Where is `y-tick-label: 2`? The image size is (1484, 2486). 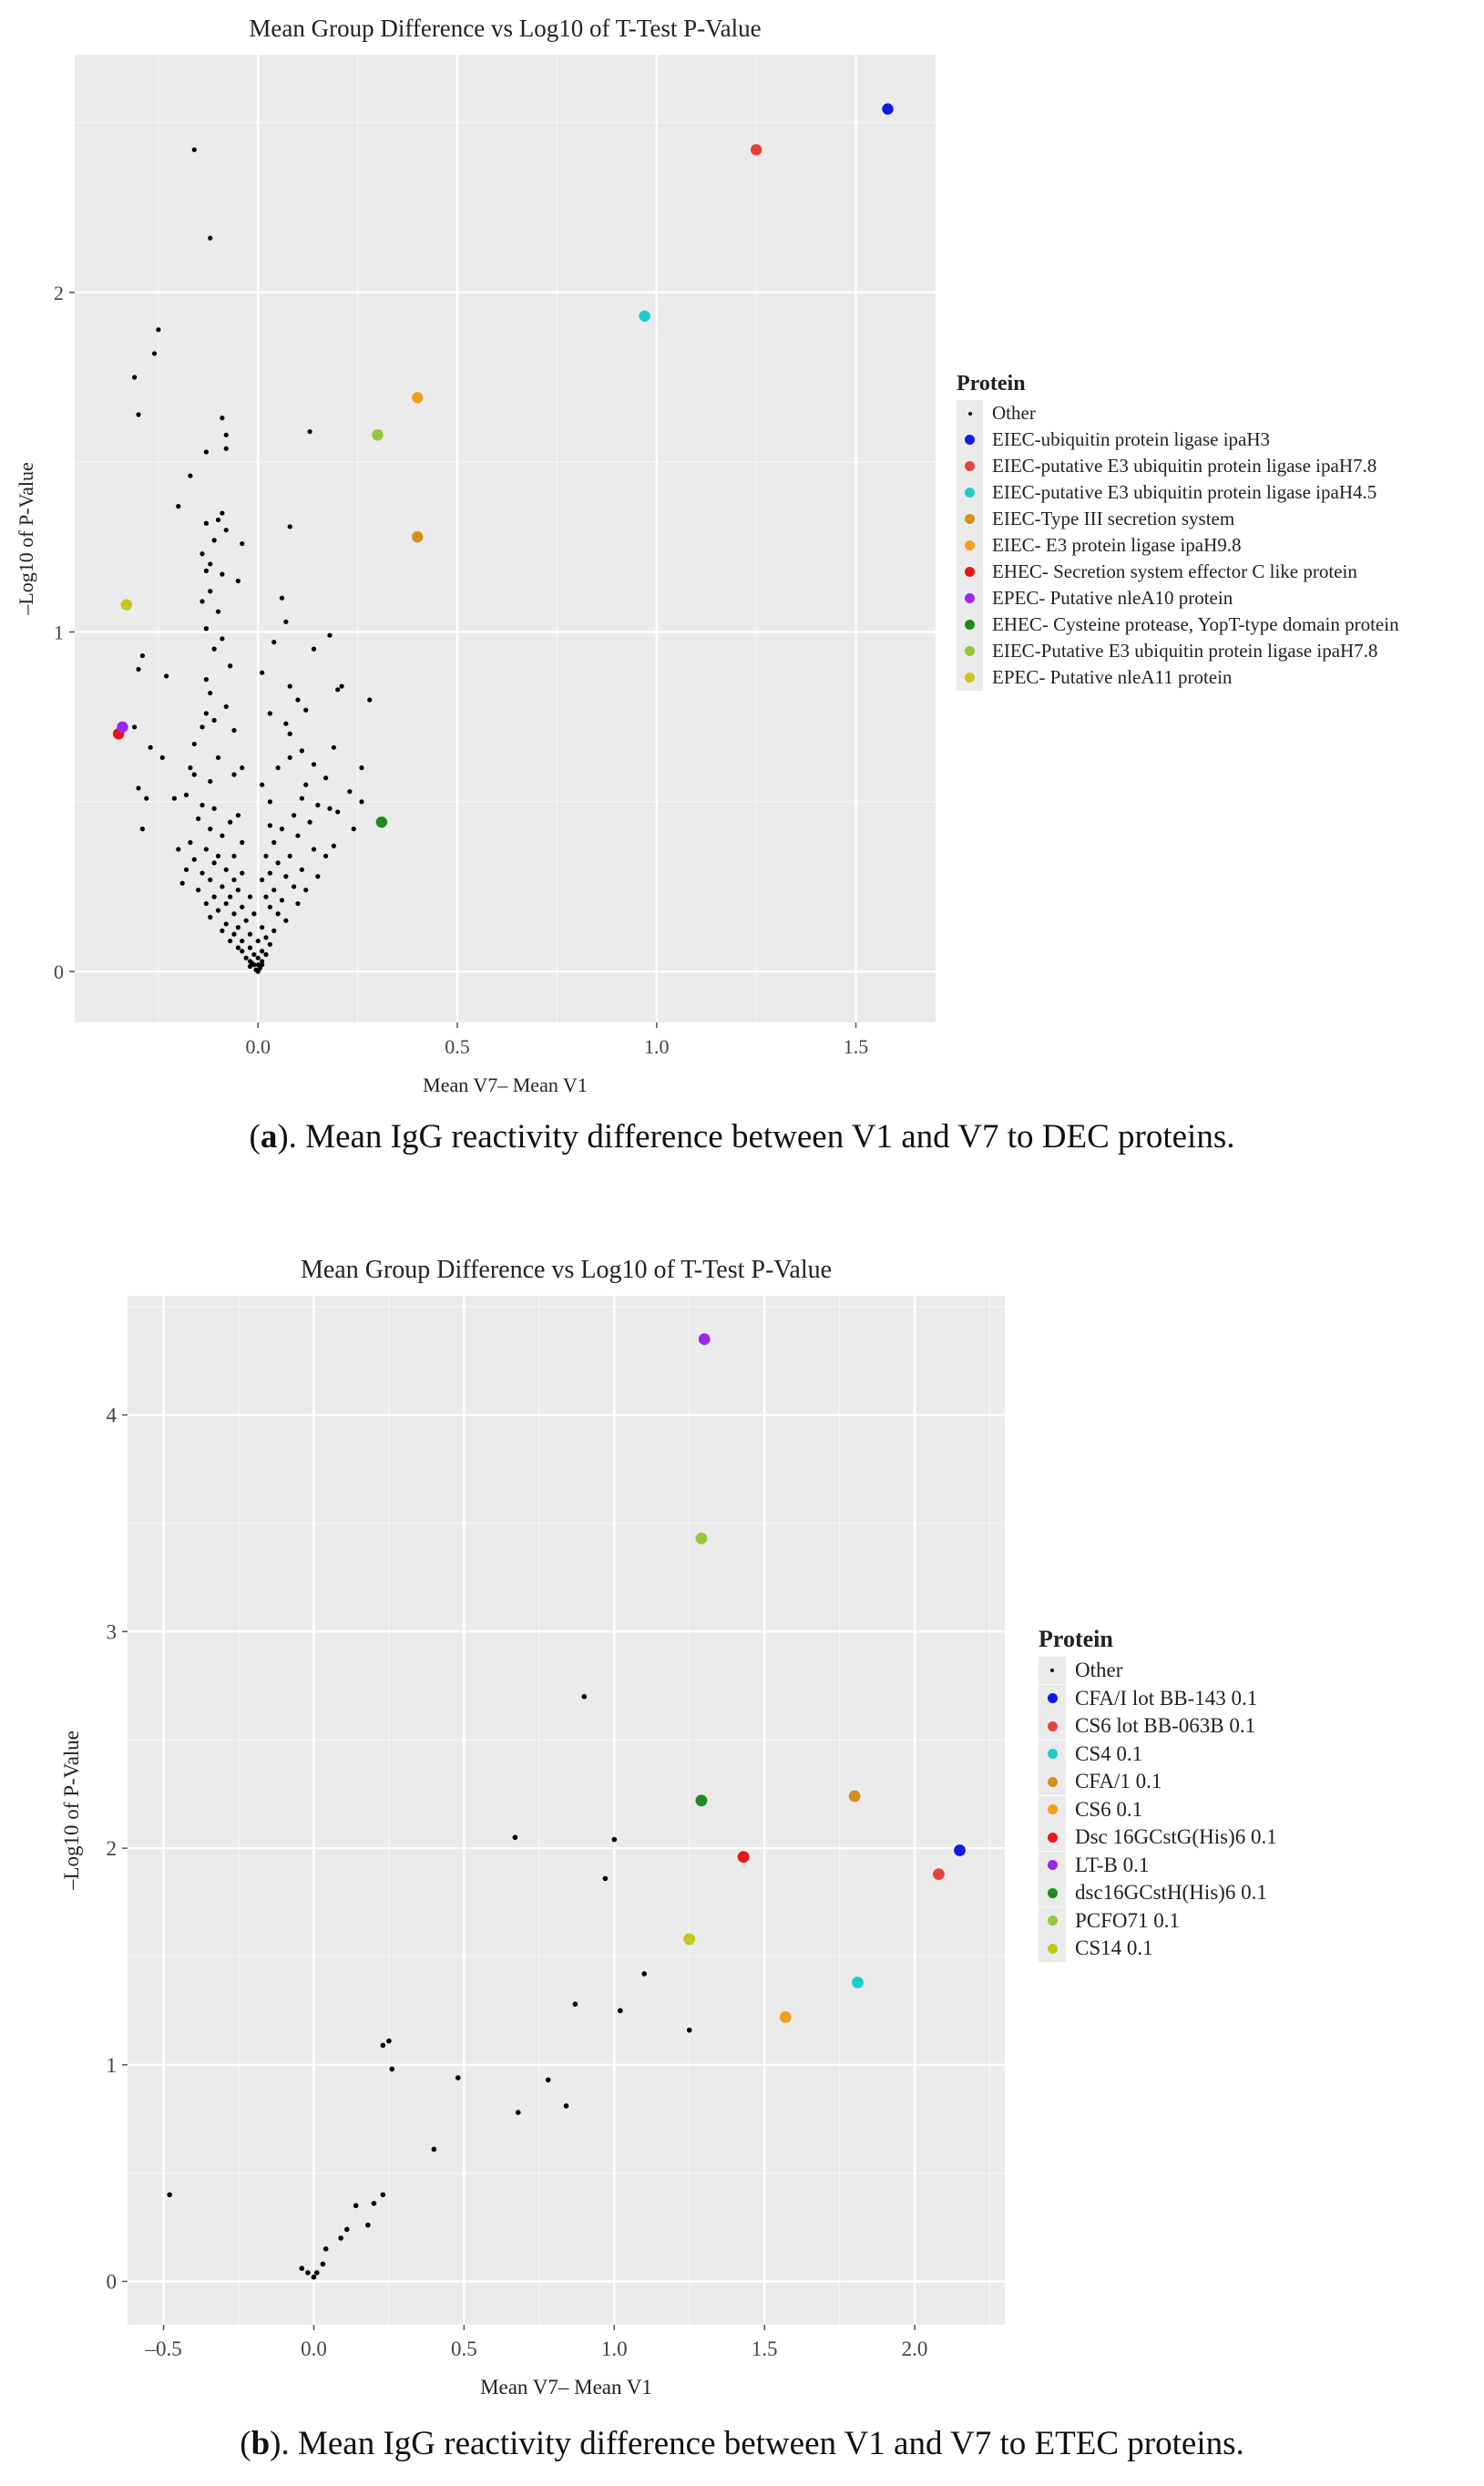
y-tick-label: 2 is located at coordinates (59, 293).